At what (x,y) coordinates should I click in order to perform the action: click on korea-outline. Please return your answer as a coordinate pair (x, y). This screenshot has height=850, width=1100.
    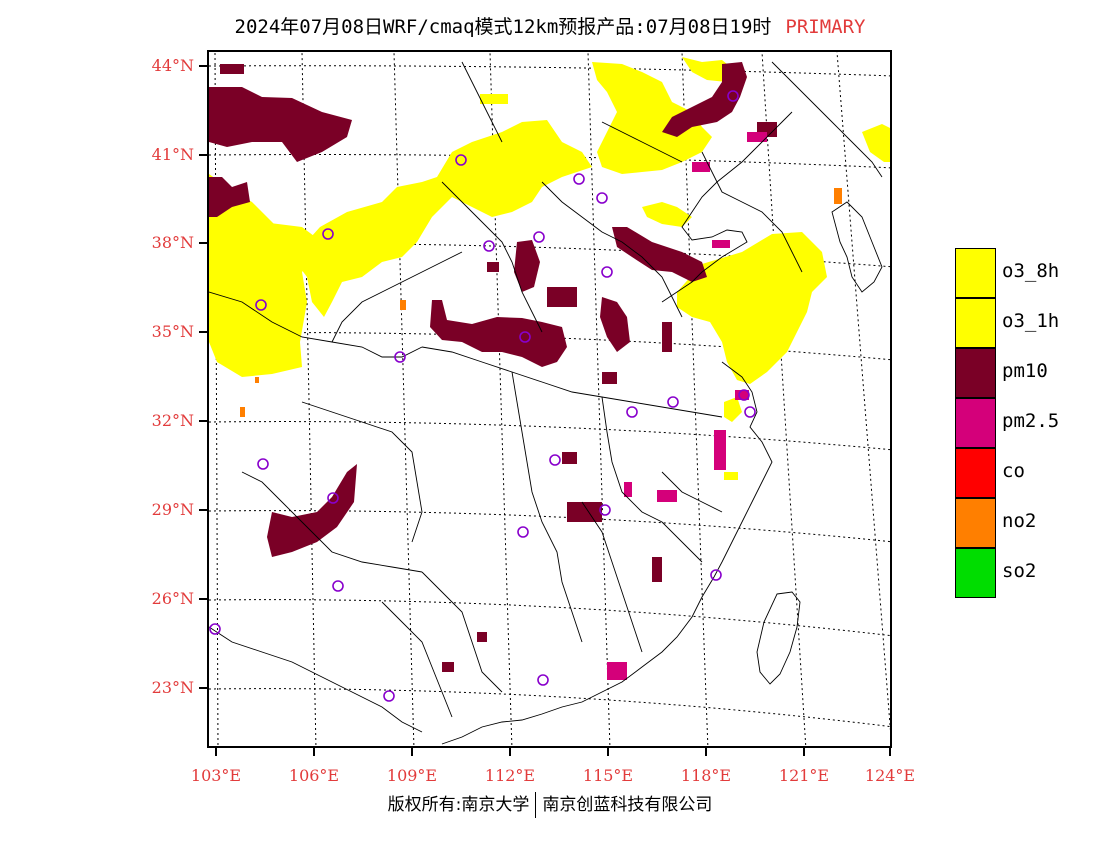
    Looking at the image, I should click on (857, 247).